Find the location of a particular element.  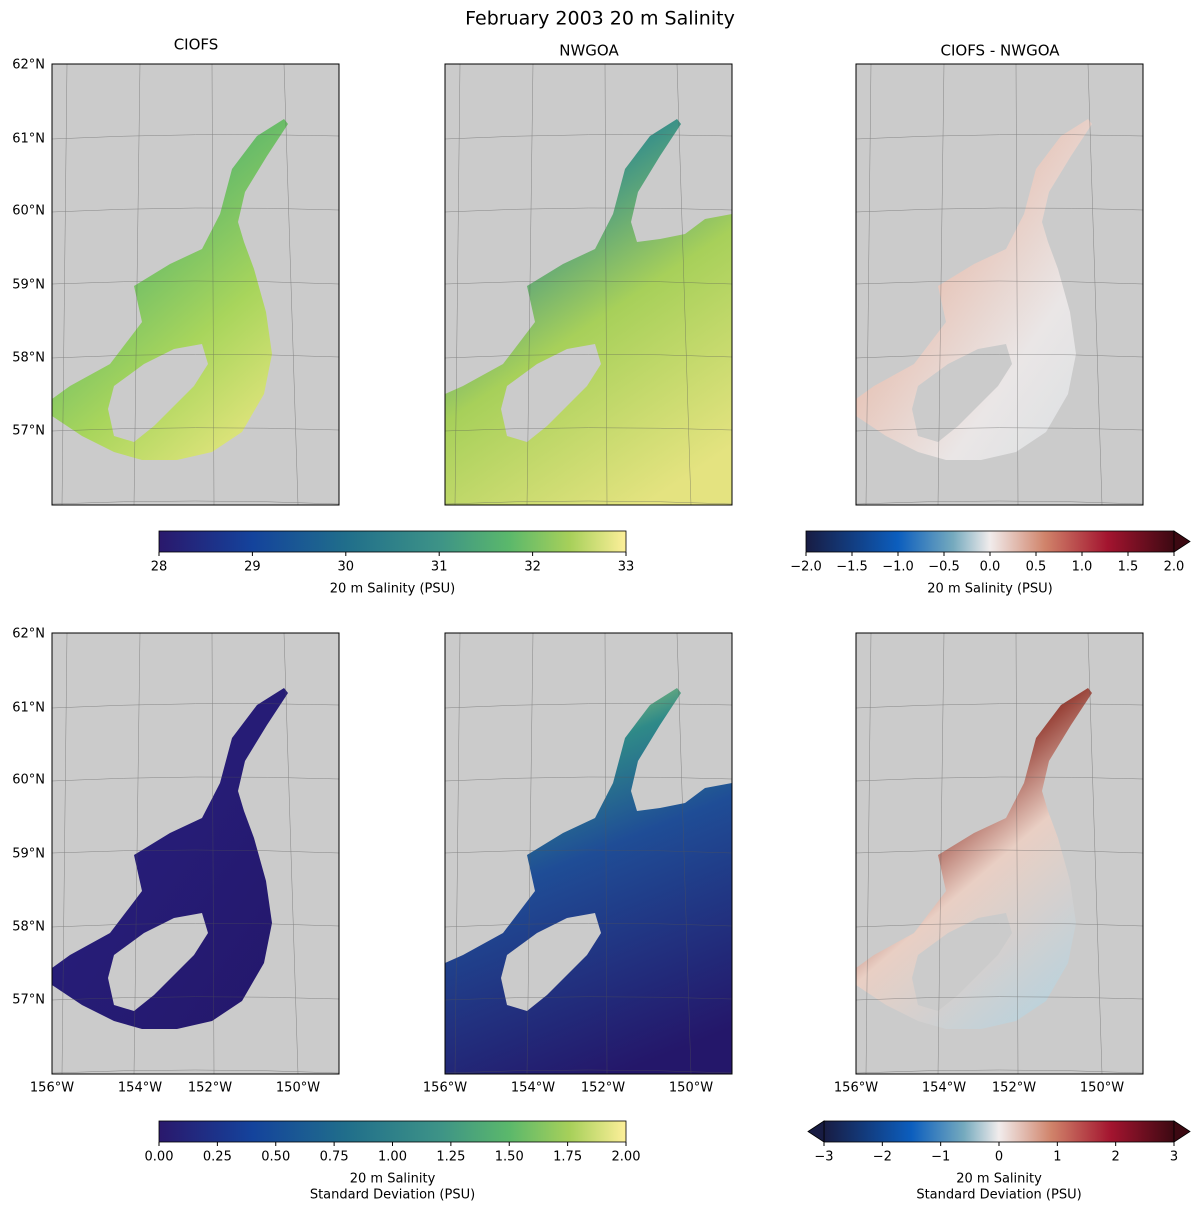

colorbar-tick-label: 0 is located at coordinates (999, 1157).